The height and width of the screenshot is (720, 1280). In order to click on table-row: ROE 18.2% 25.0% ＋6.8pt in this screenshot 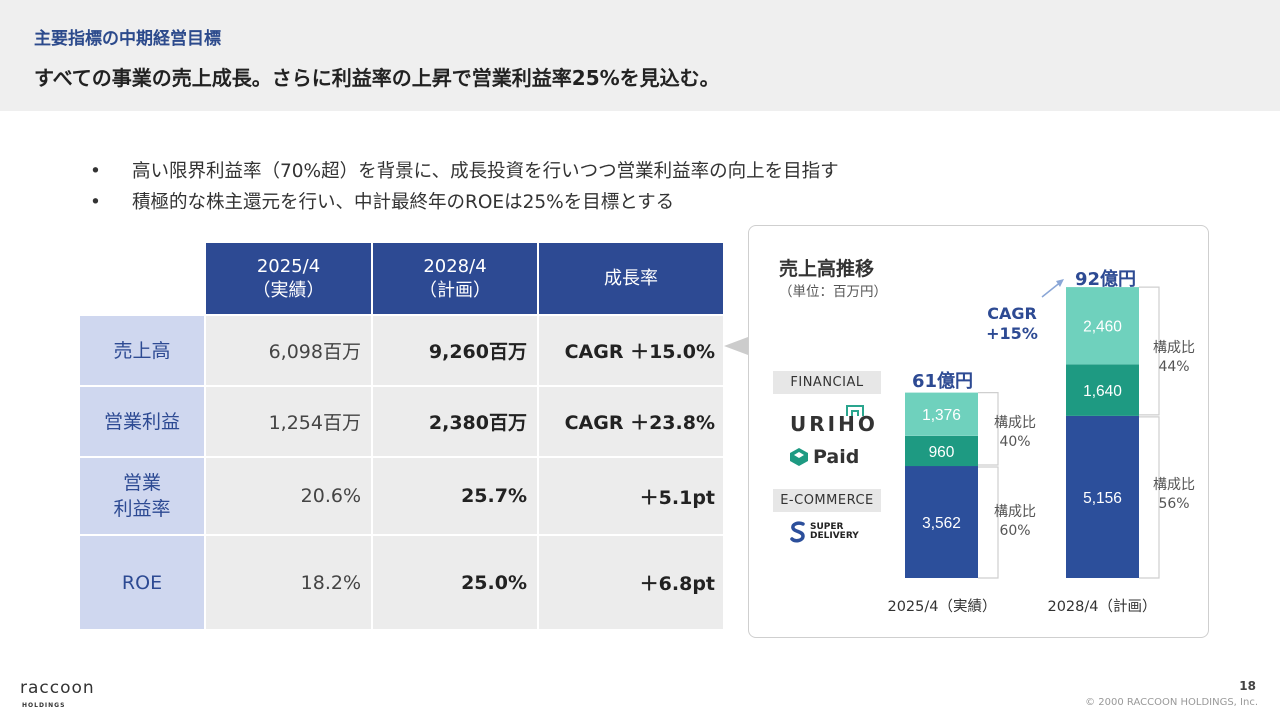, I will do `click(401, 582)`.